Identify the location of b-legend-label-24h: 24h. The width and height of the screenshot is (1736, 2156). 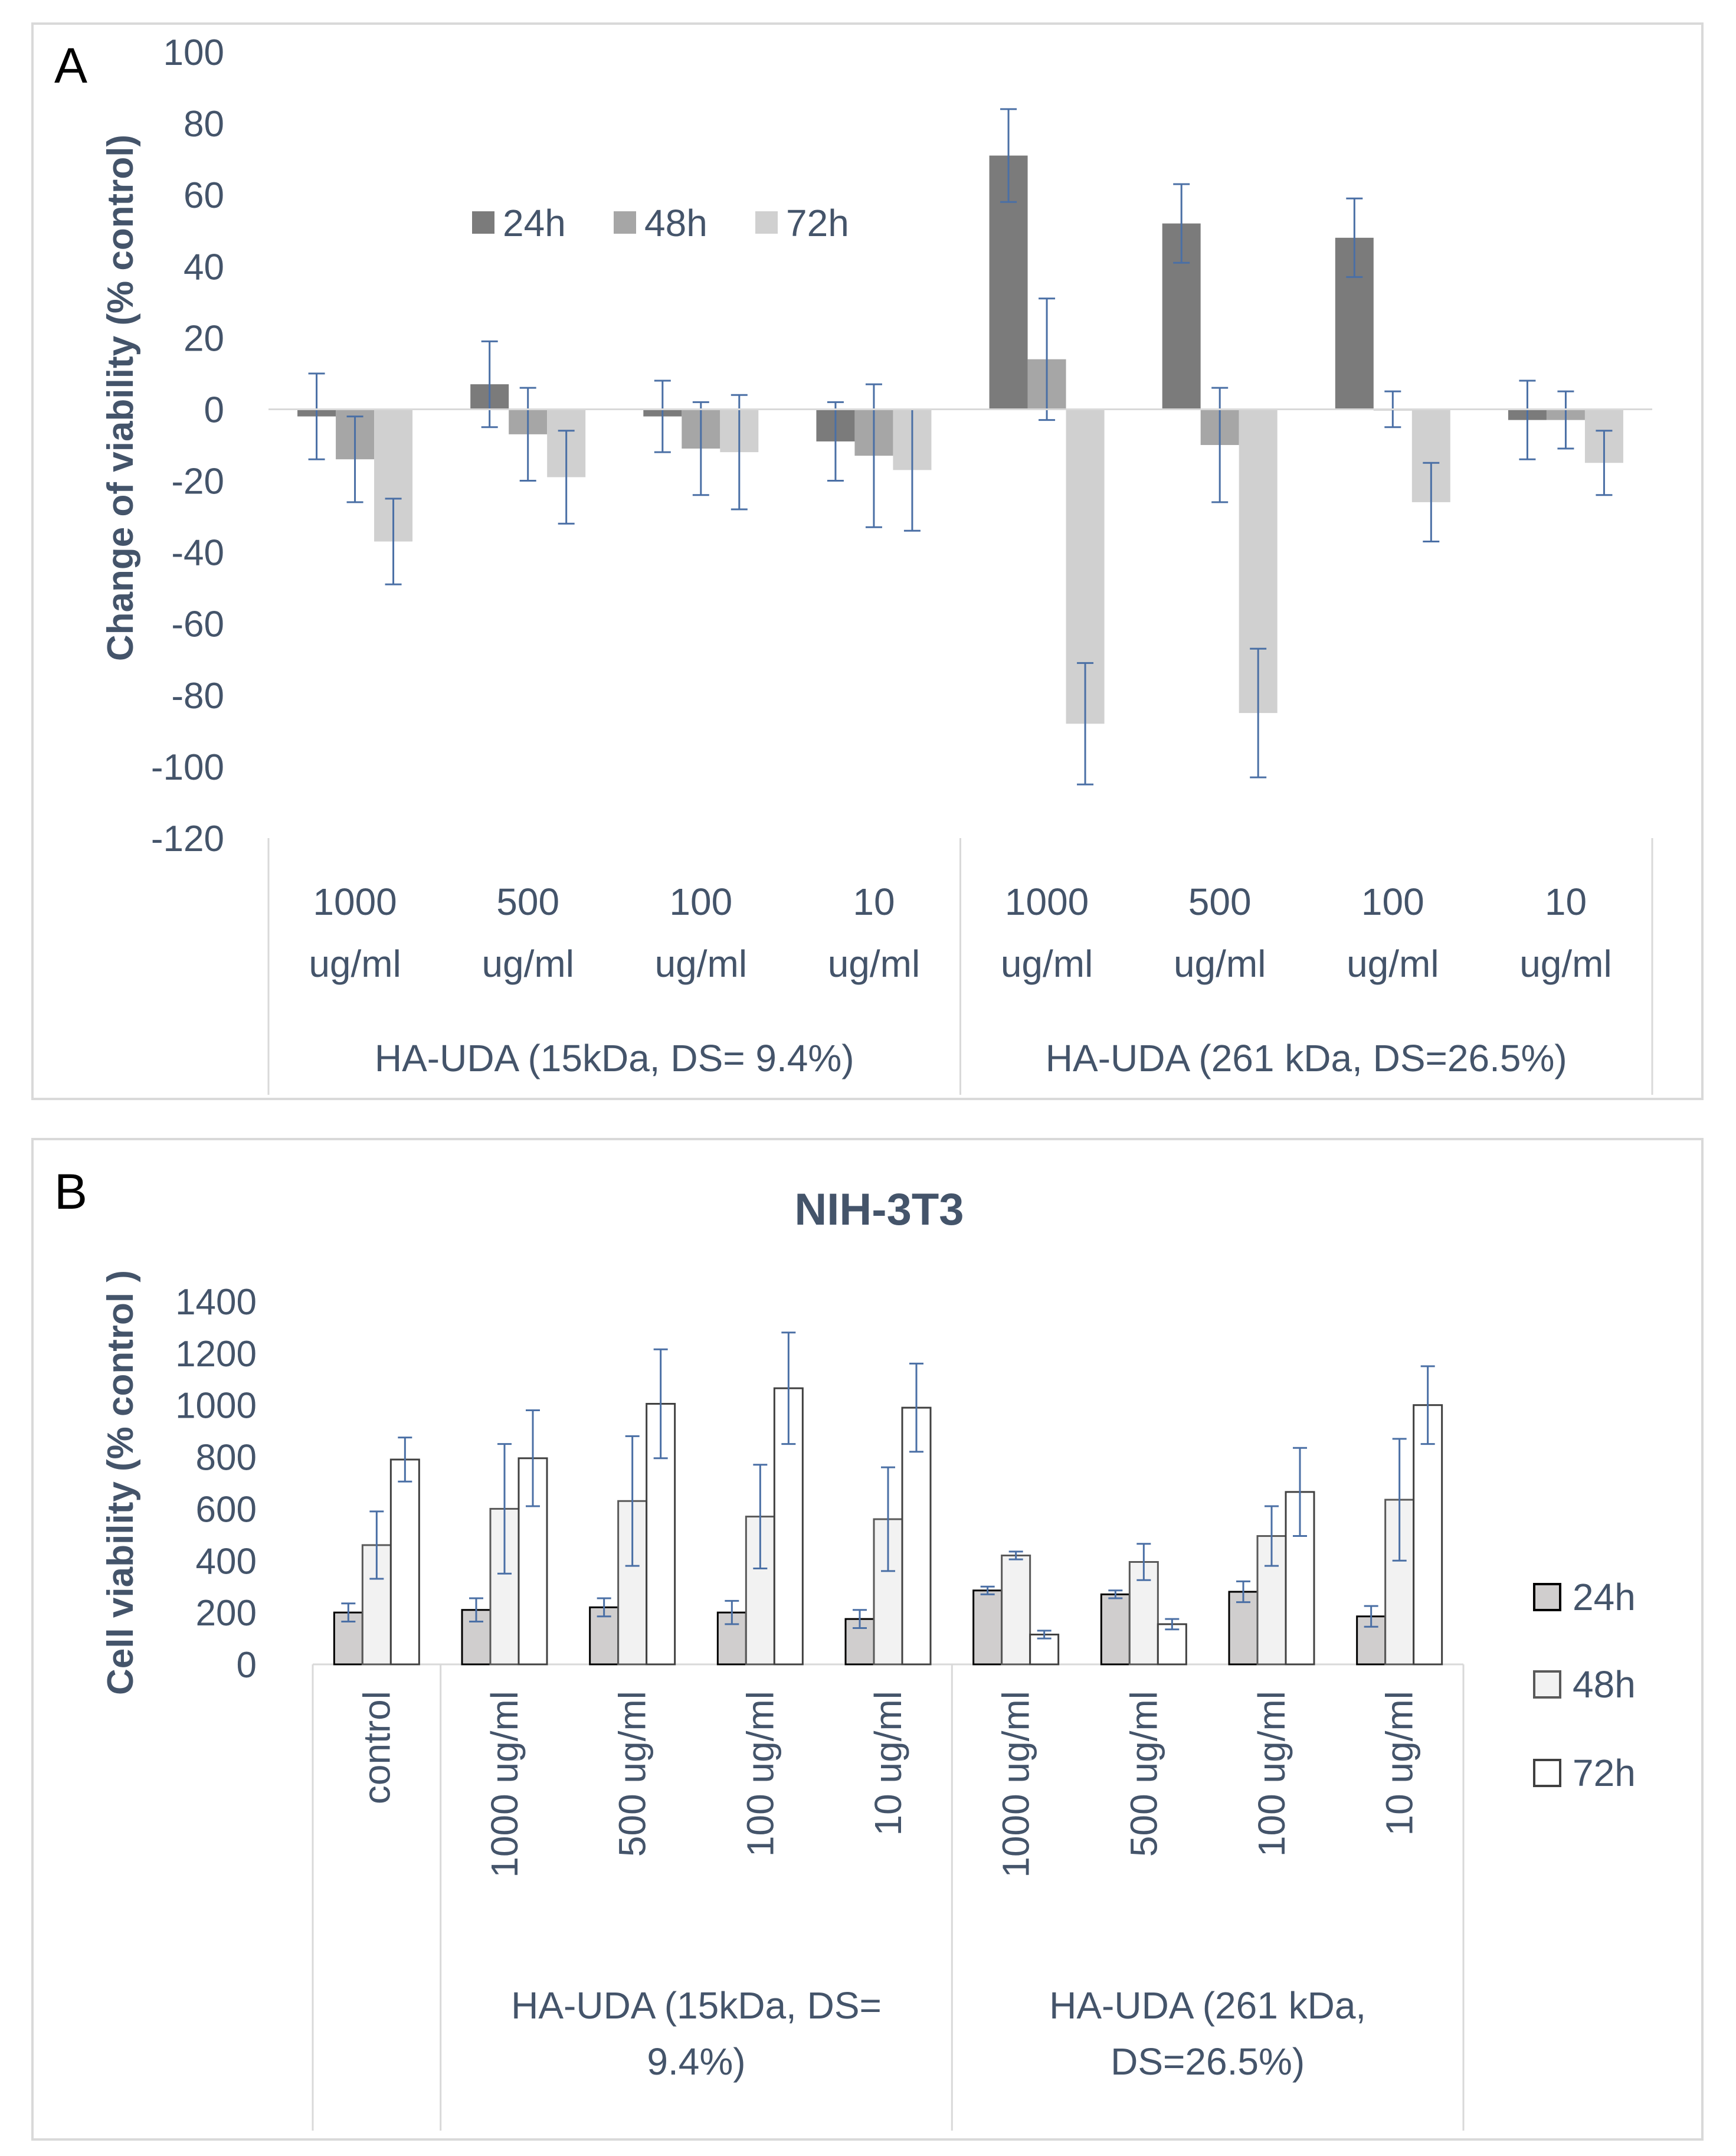
(1604, 1597).